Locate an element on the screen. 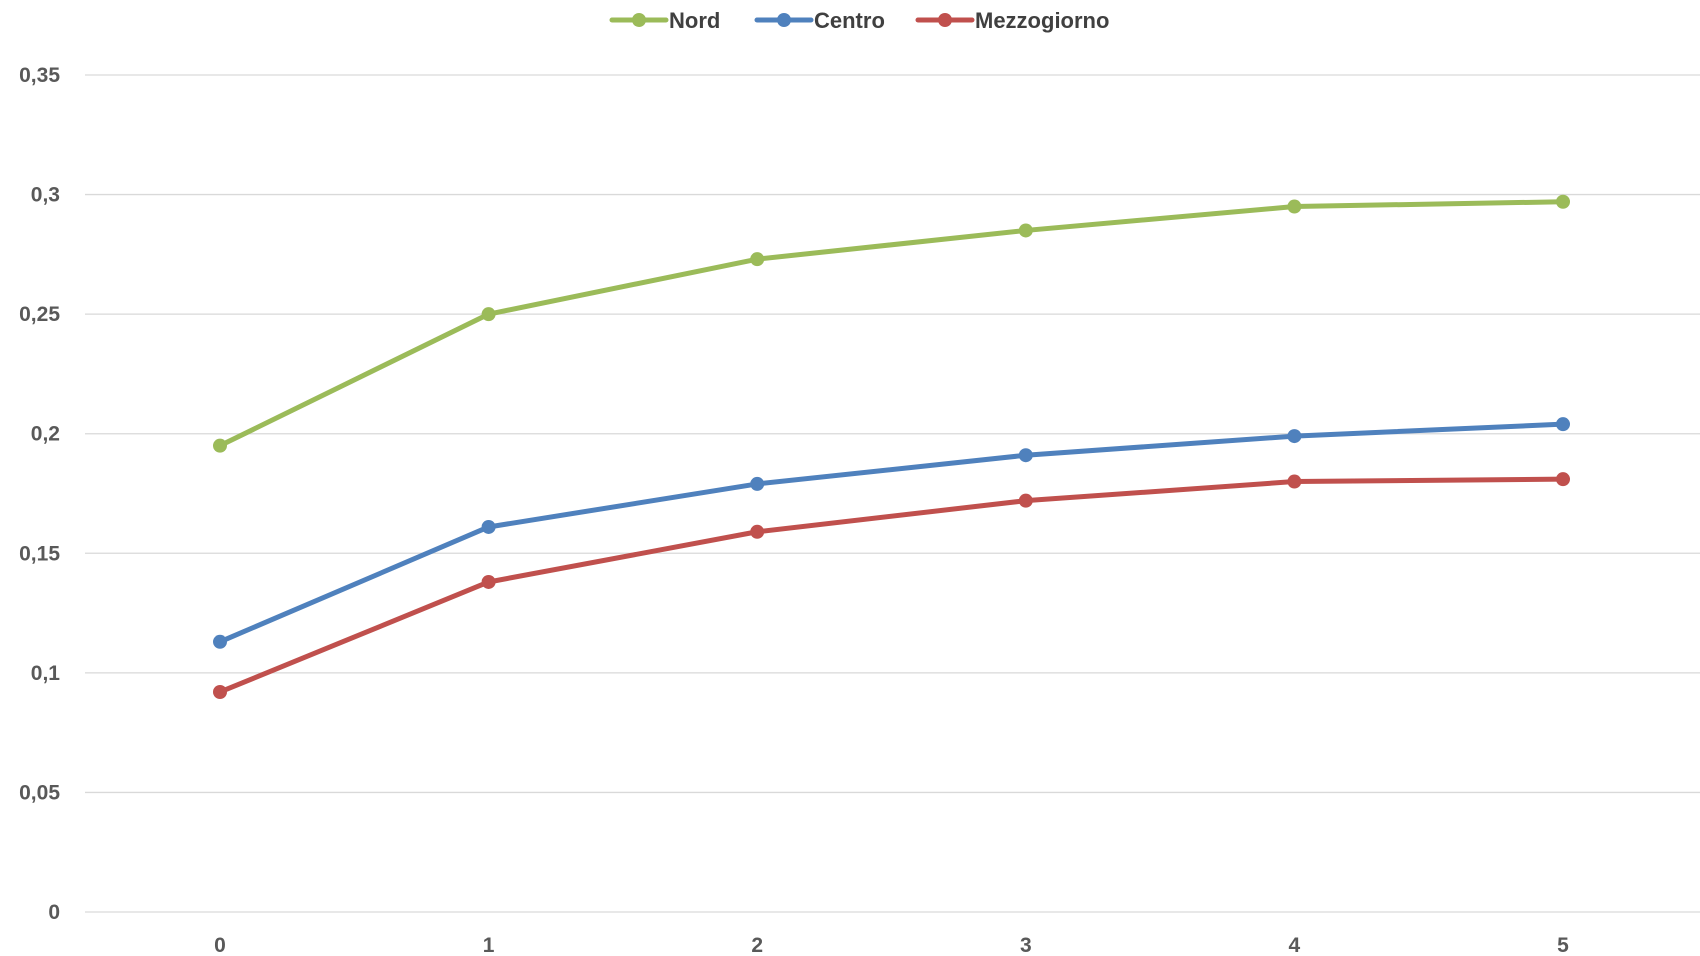  legend-label: Mezzogiorno is located at coordinates (1042, 20).